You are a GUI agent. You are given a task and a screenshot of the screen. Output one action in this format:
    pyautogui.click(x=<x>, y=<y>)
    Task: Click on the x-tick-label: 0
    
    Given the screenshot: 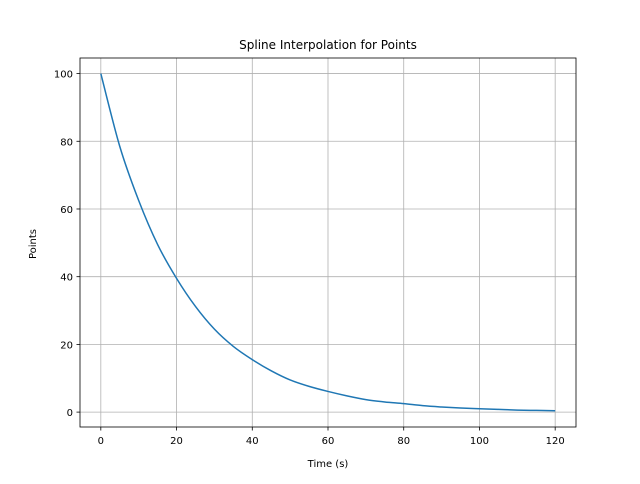 What is the action you would take?
    pyautogui.click(x=101, y=441)
    